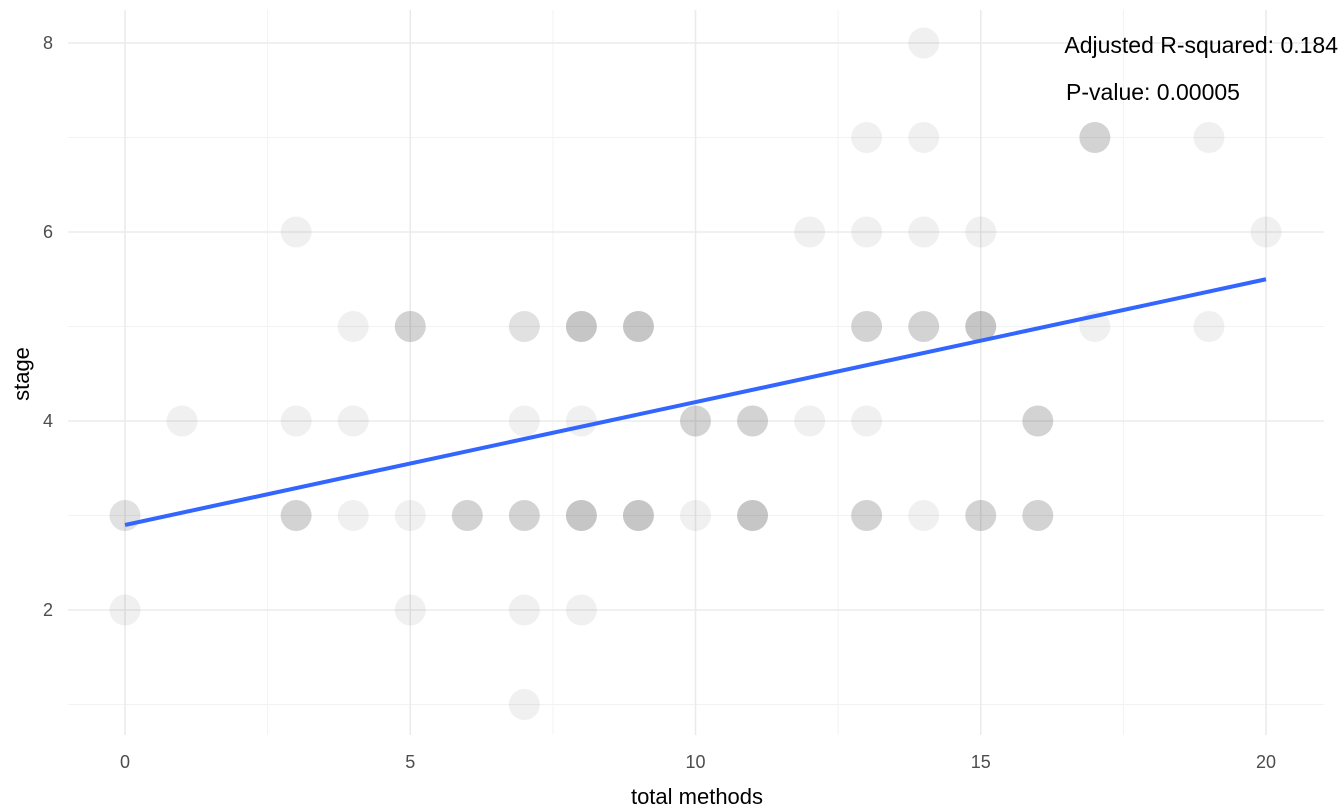 This screenshot has height=810, width=1342. What do you see at coordinates (1153, 92) in the screenshot?
I see `p-value-annotation: P-value: 0.00005` at bounding box center [1153, 92].